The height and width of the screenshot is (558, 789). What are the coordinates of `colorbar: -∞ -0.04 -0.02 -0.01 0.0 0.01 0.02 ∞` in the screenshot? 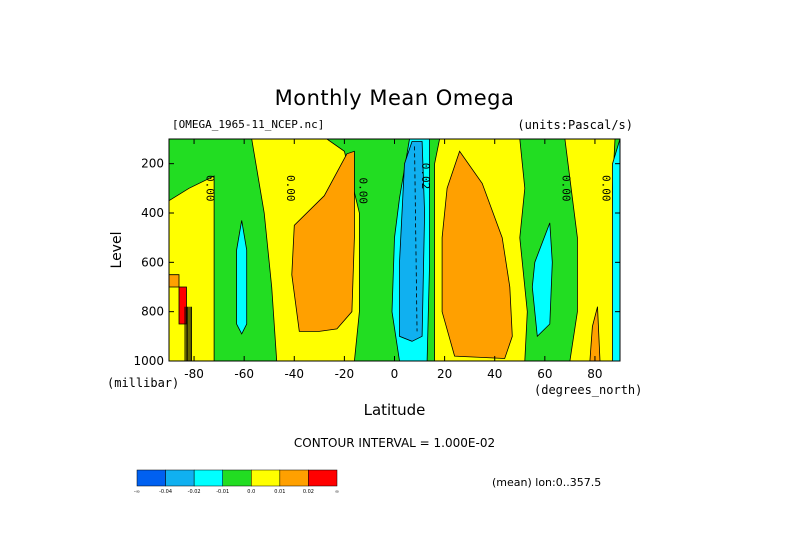 It's located at (236, 482).